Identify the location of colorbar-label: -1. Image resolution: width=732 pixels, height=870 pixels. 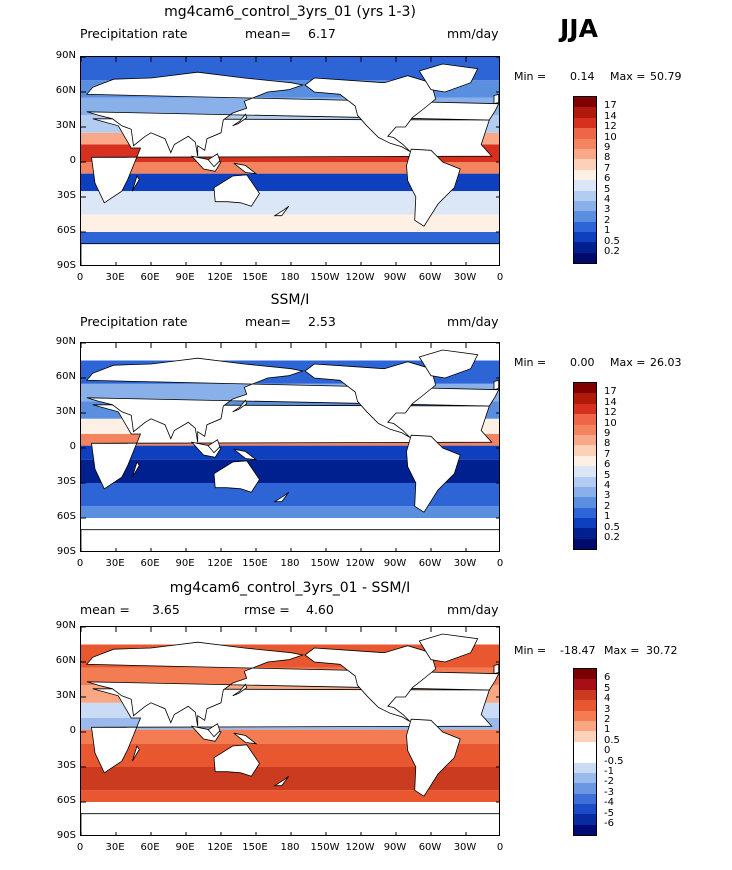
(609, 771).